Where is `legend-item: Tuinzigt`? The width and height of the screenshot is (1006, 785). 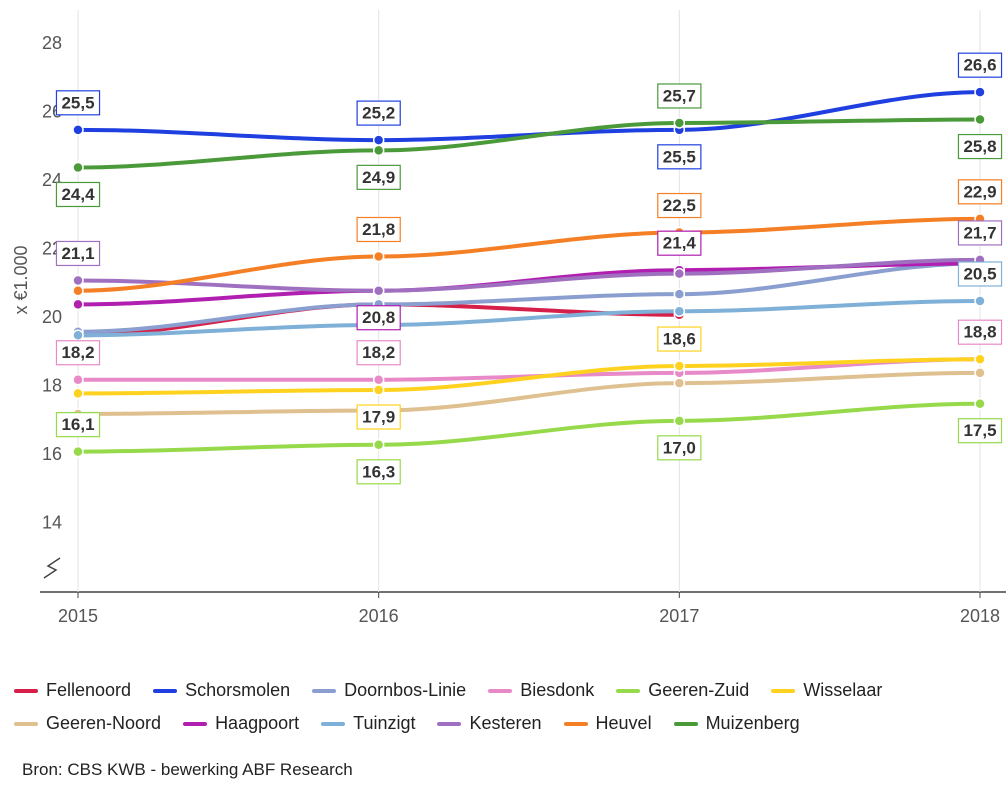
legend-item: Tuinzigt is located at coordinates (368, 723).